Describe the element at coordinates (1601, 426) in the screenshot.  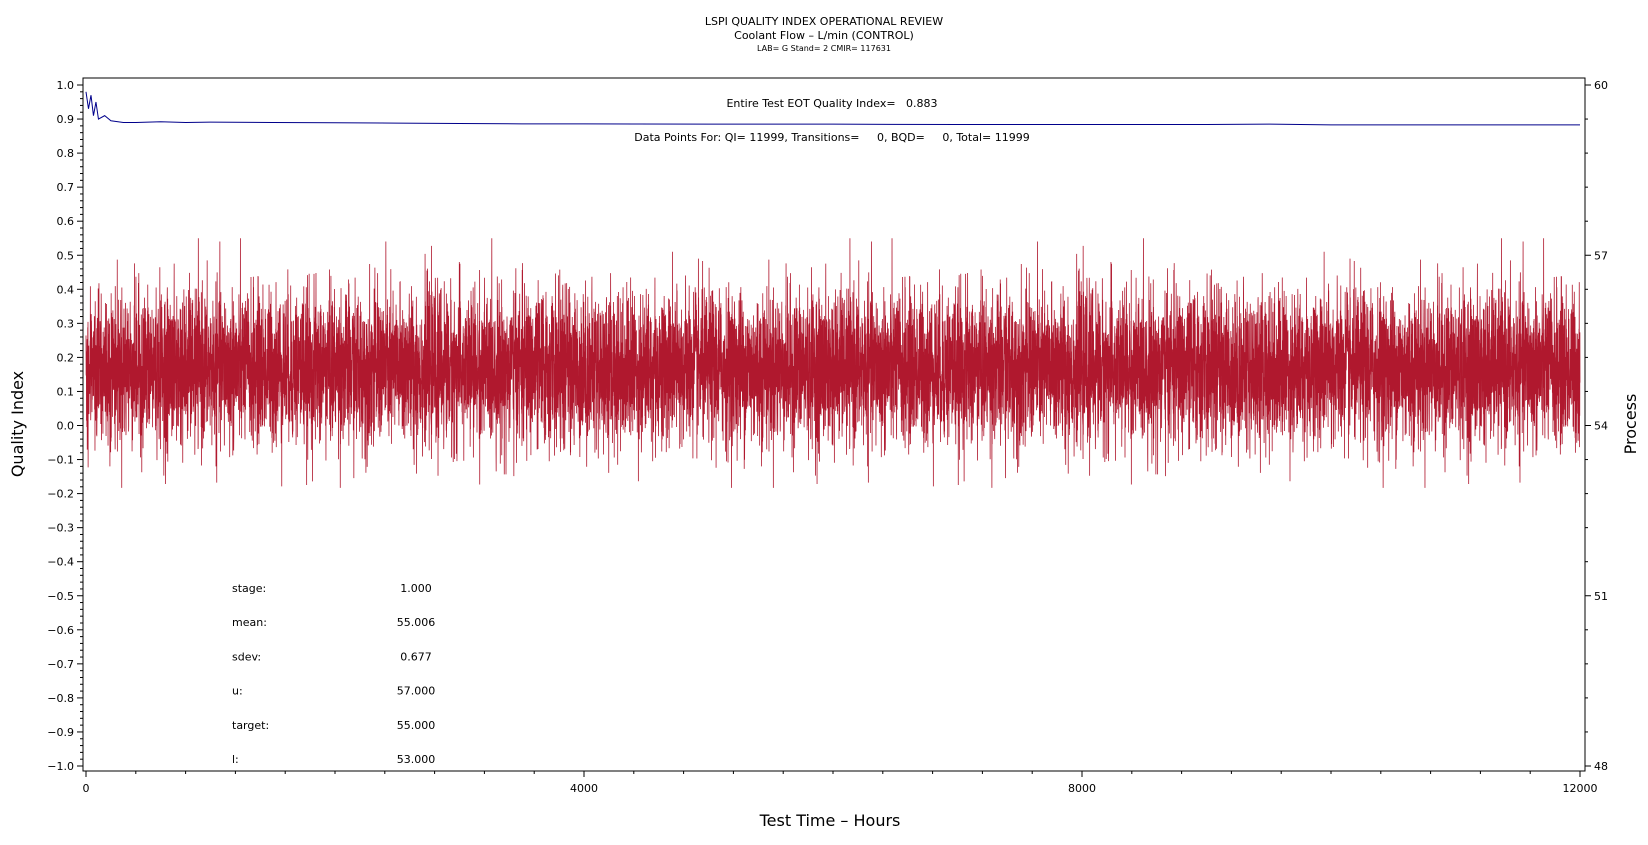
I see `y2-tick-label: 54` at that location.